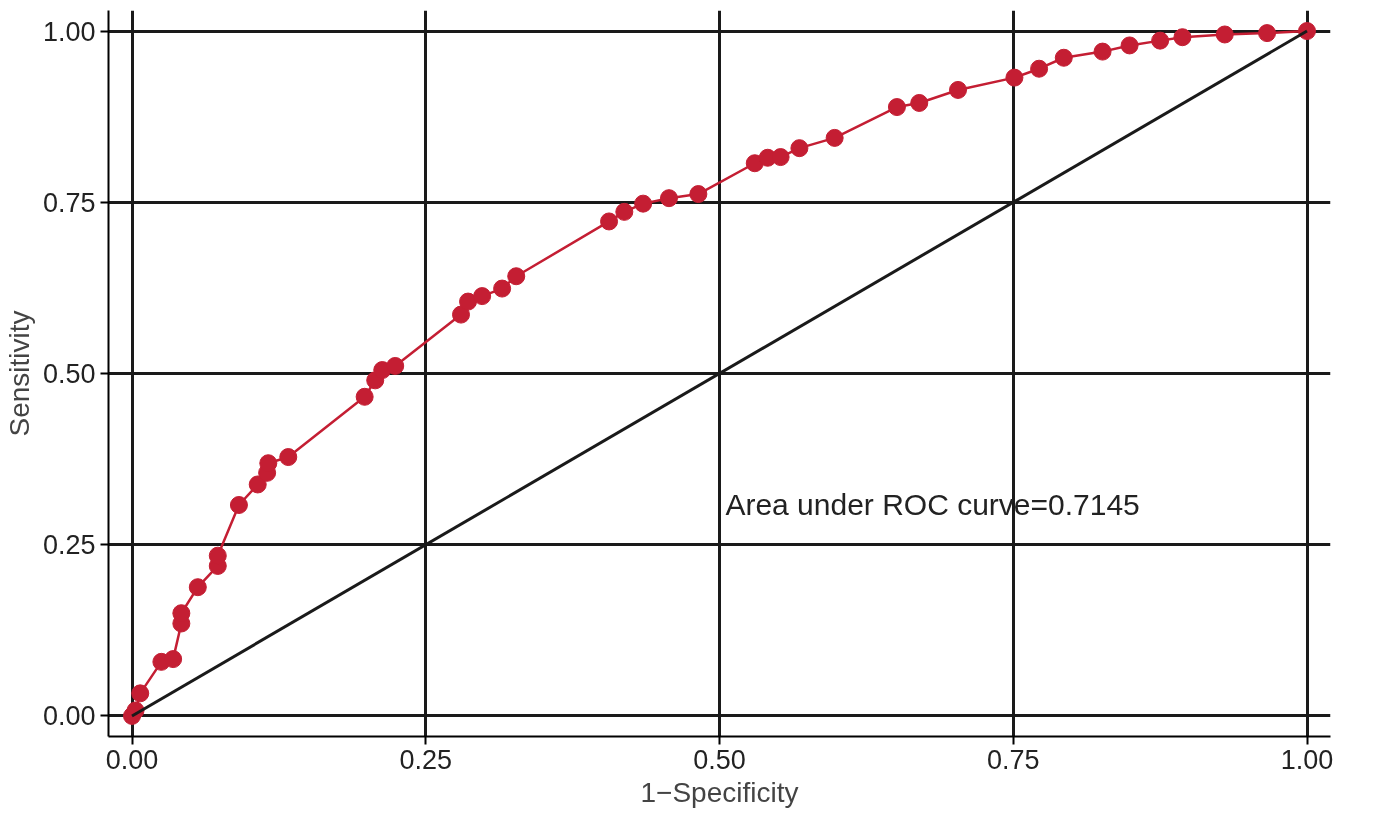 The height and width of the screenshot is (817, 1374). I want to click on y-tick-label: 1.00, so click(69, 31).